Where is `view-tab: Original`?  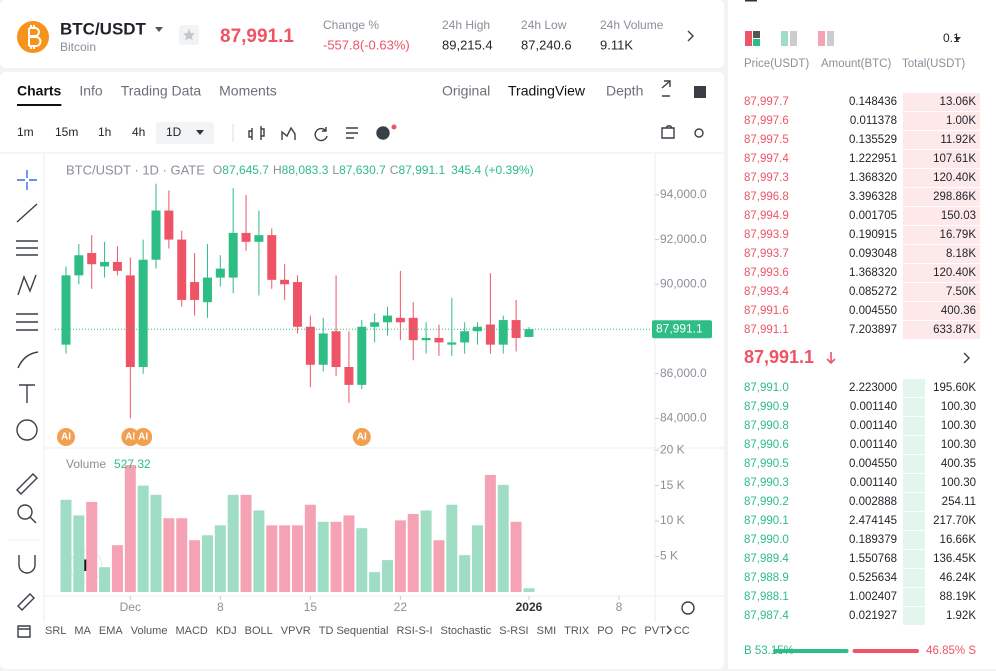 view-tab: Original is located at coordinates (466, 91).